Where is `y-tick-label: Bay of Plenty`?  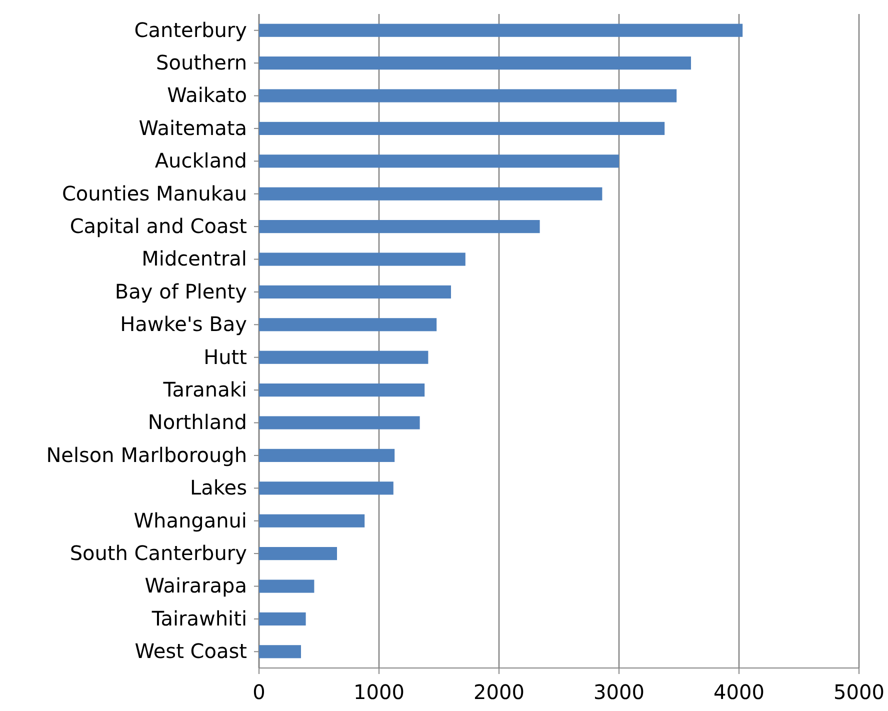
y-tick-label: Bay of Plenty is located at coordinates (181, 291).